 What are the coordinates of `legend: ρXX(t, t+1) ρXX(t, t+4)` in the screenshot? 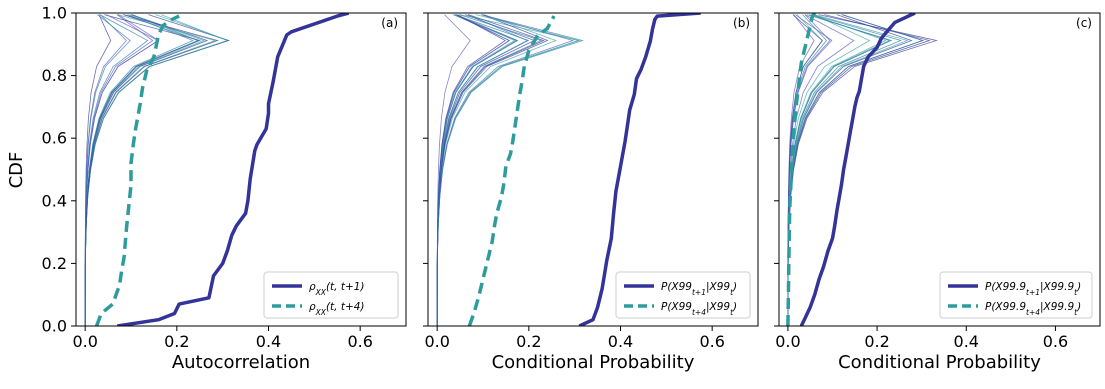 It's located at (331, 295).